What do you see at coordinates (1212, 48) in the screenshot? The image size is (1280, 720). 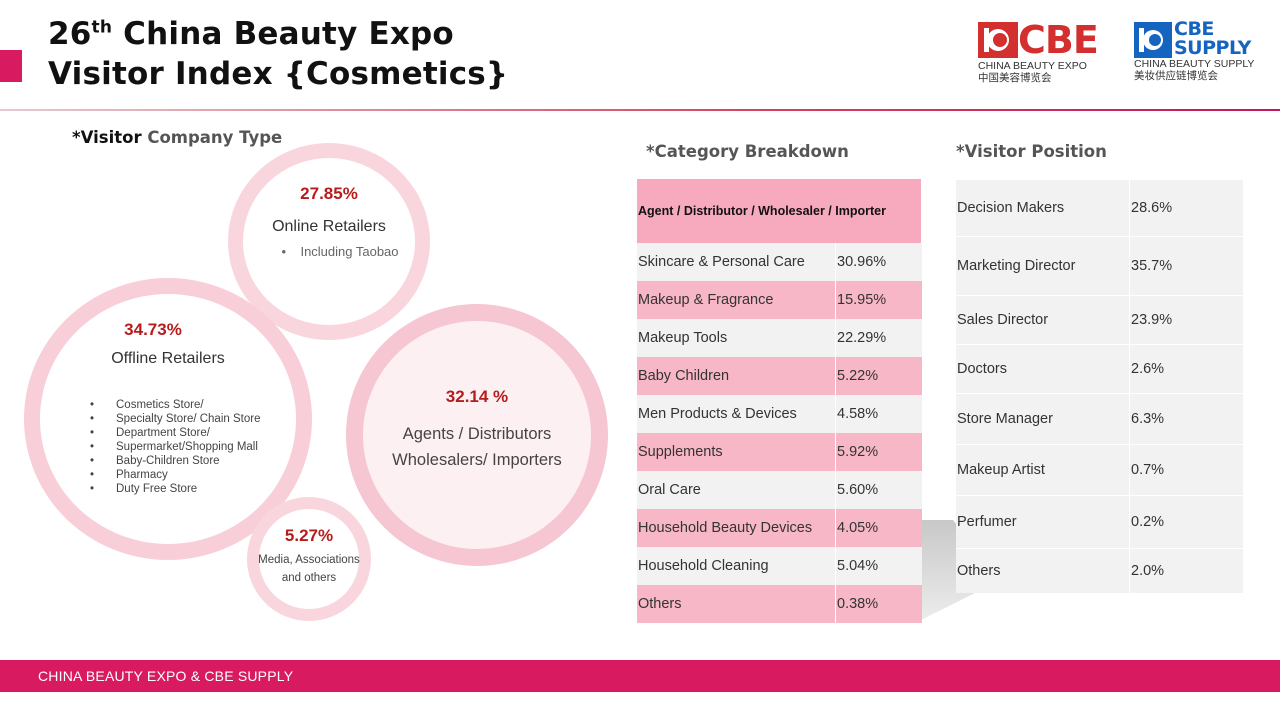 I see `supply-logo-supply: SUPPLY` at bounding box center [1212, 48].